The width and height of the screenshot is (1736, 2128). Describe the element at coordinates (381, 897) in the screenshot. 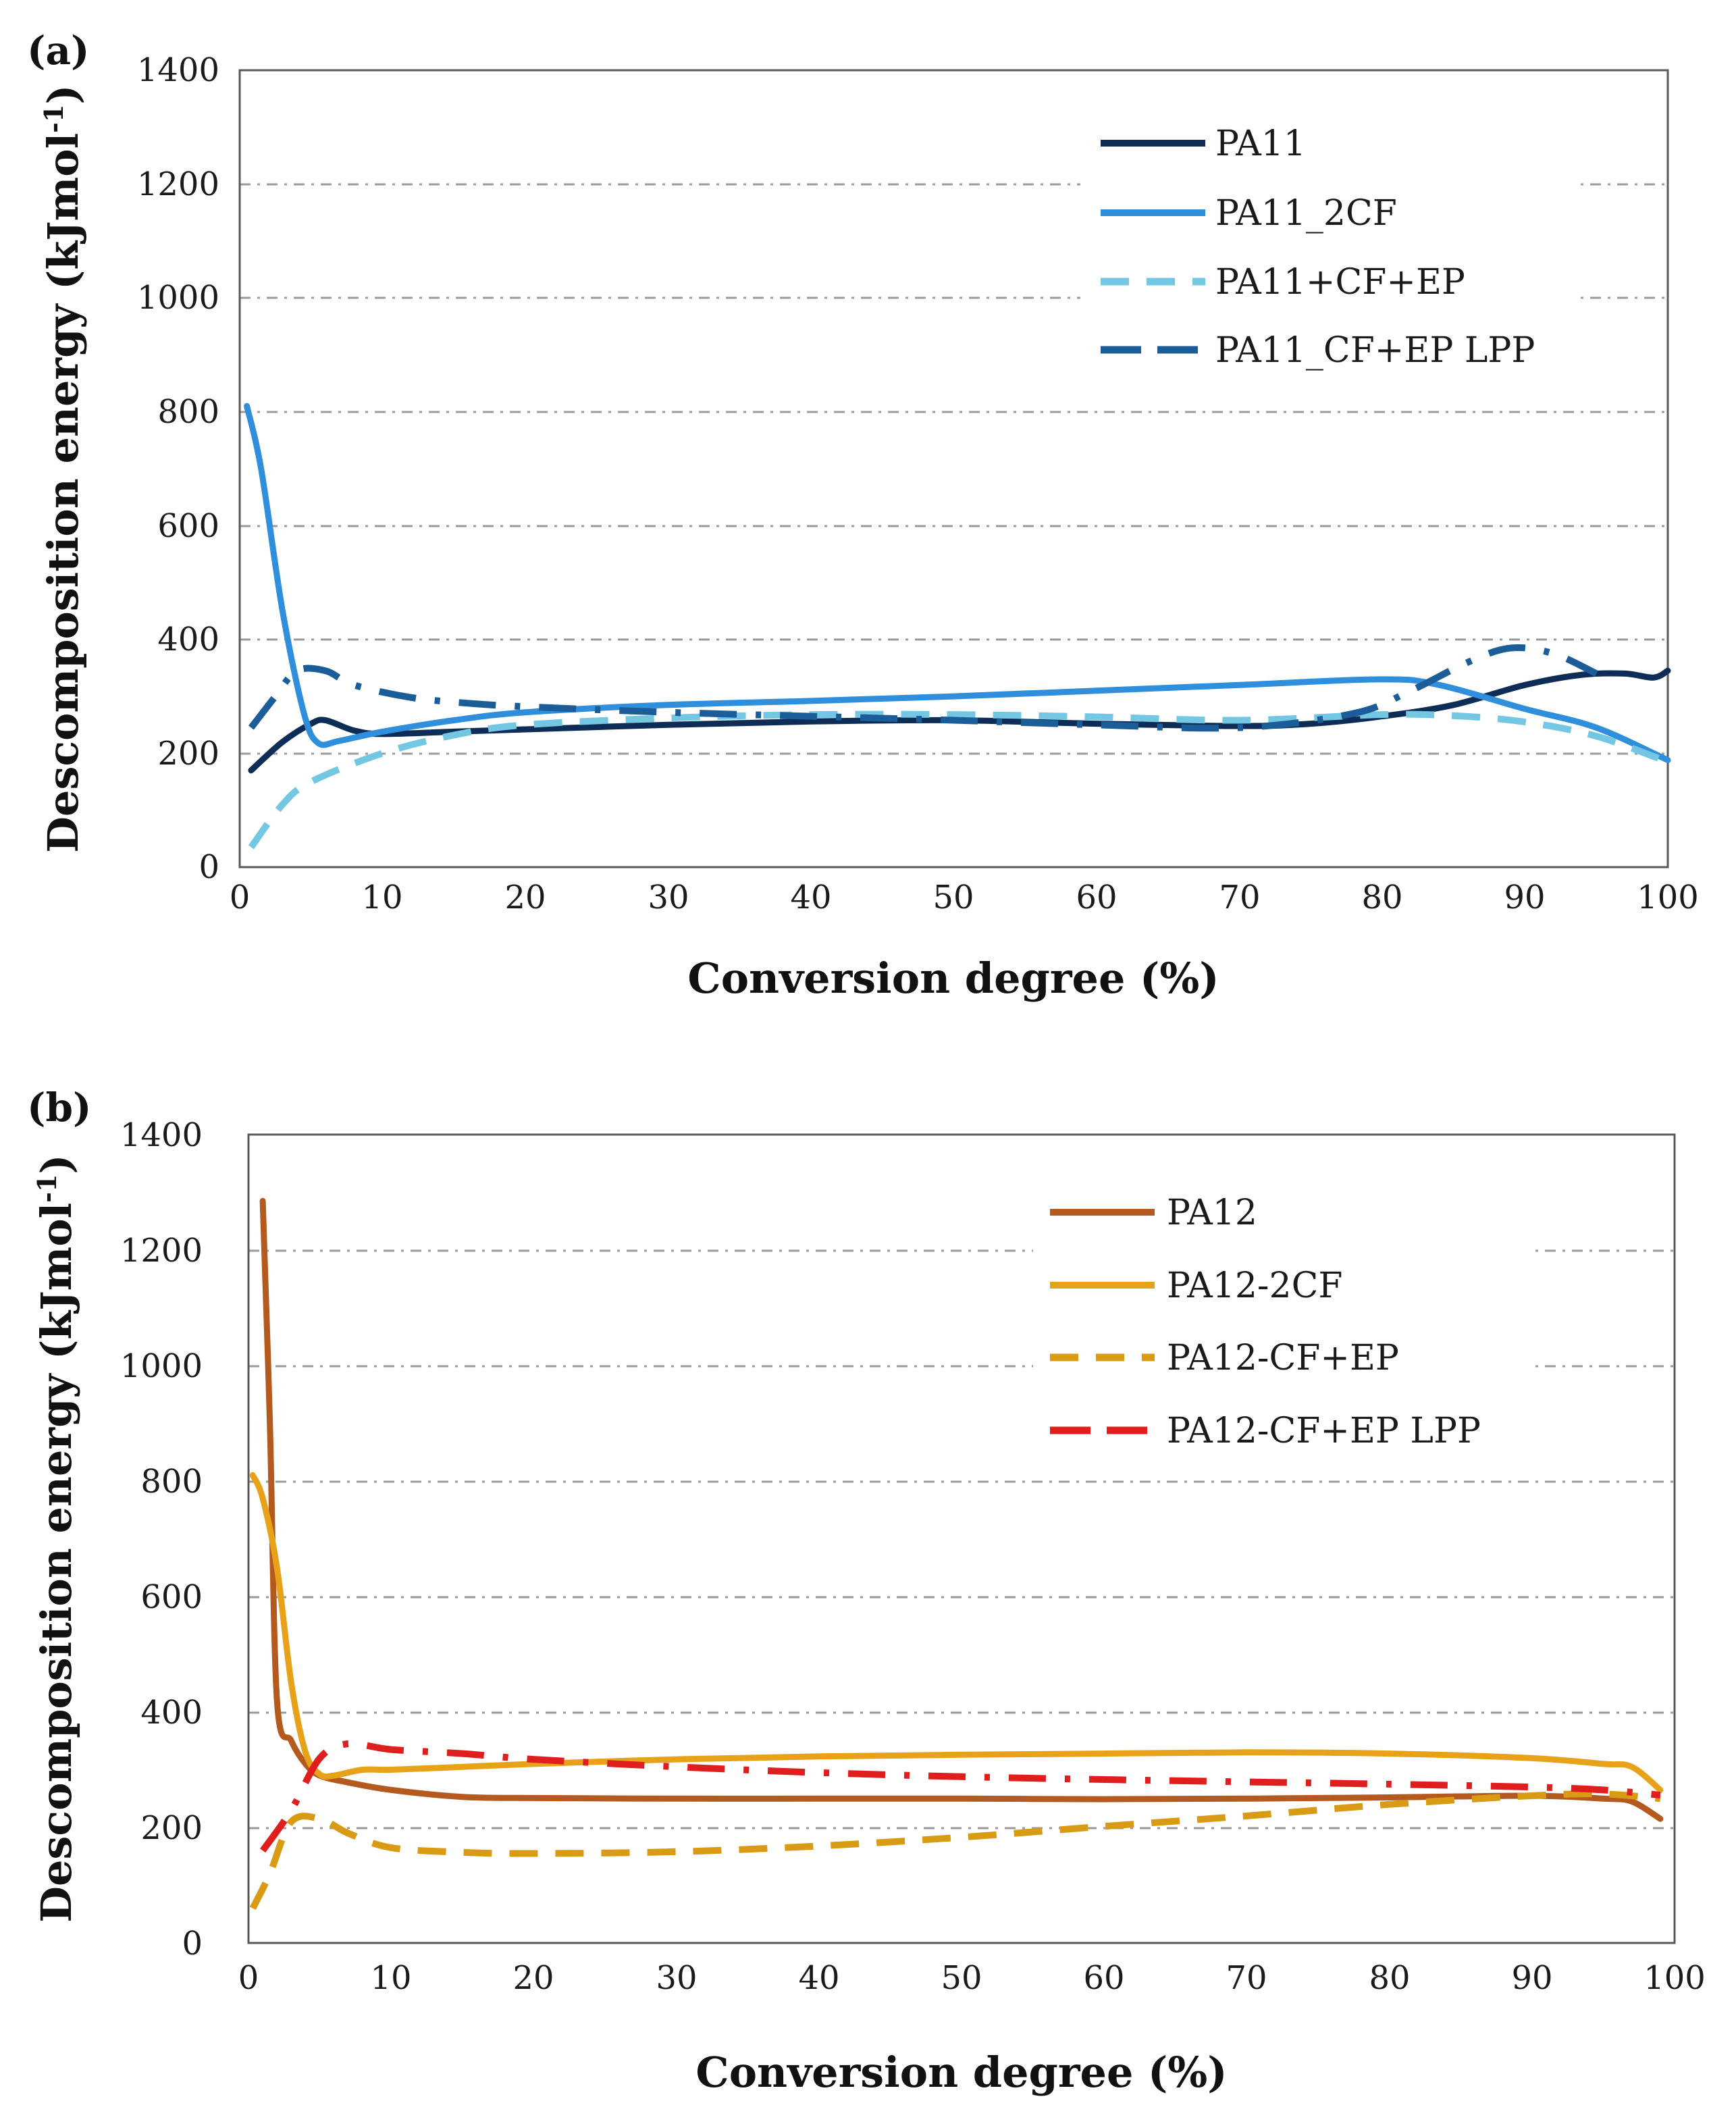

I see `panel-a-xtick-10: 10` at that location.